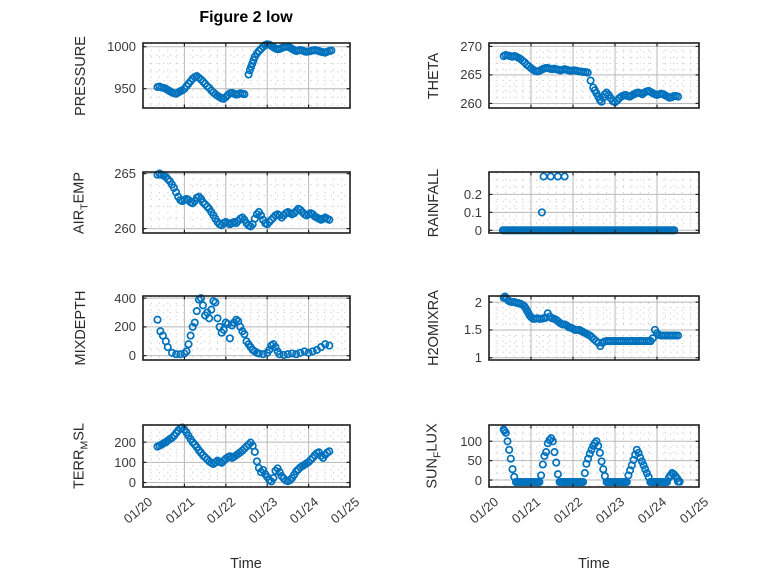 The height and width of the screenshot is (583, 778). I want to click on tick-marks, so click(594, 202).